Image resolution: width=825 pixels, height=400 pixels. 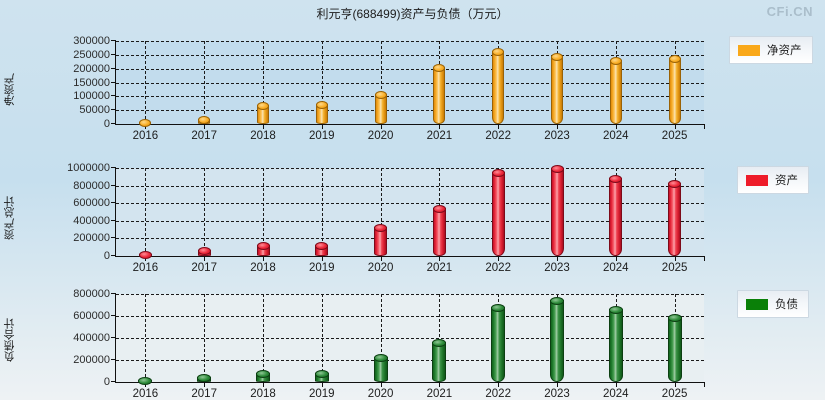 What do you see at coordinates (10, 90) in the screenshot?
I see `y-axis-label-net-assets: 净资产` at bounding box center [10, 90].